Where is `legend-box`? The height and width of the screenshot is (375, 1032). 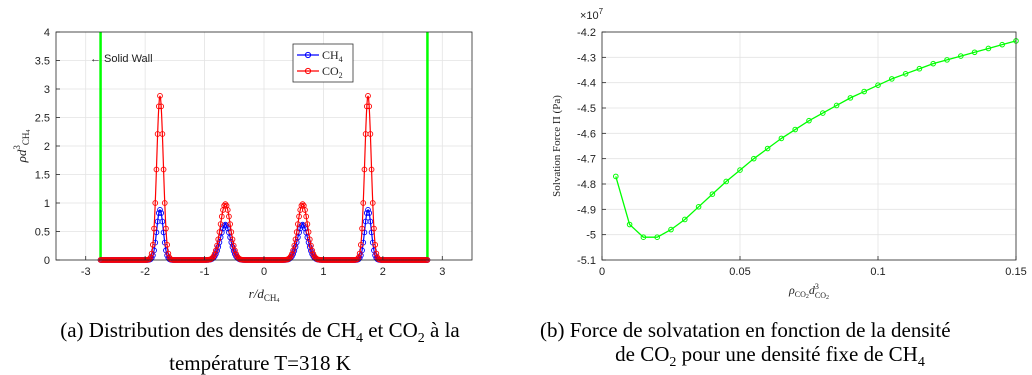 legend-box is located at coordinates (323, 63).